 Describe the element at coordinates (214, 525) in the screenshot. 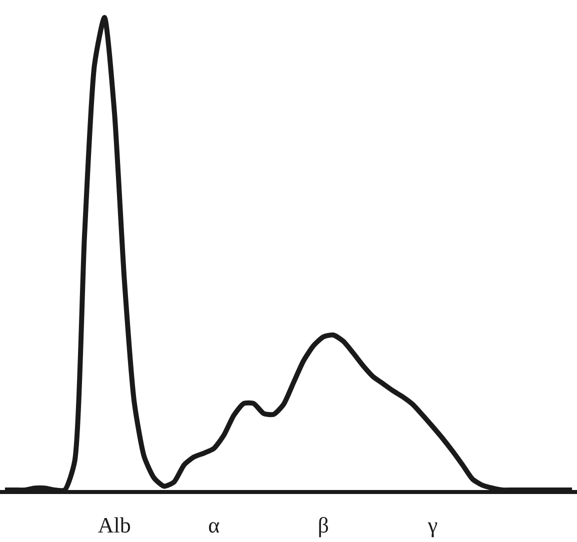

I see `x-tick-label: α` at that location.